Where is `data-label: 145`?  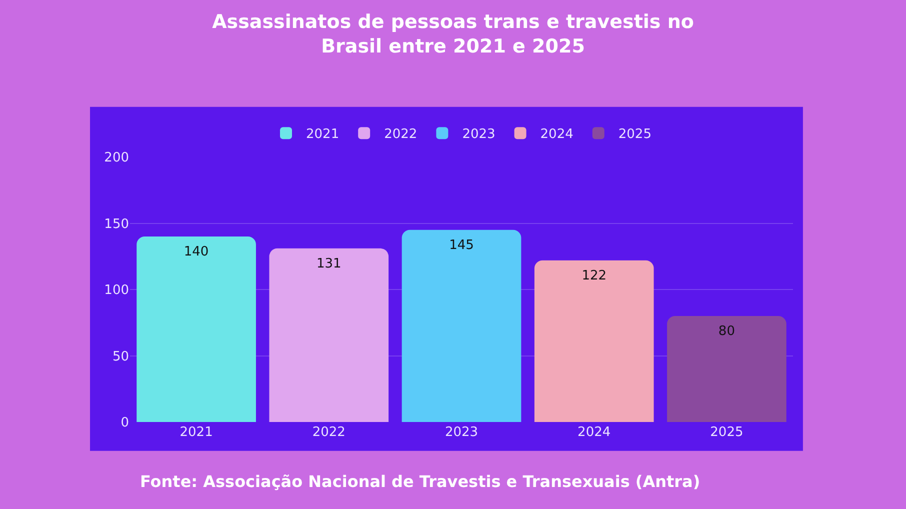
data-label: 145 is located at coordinates (461, 245).